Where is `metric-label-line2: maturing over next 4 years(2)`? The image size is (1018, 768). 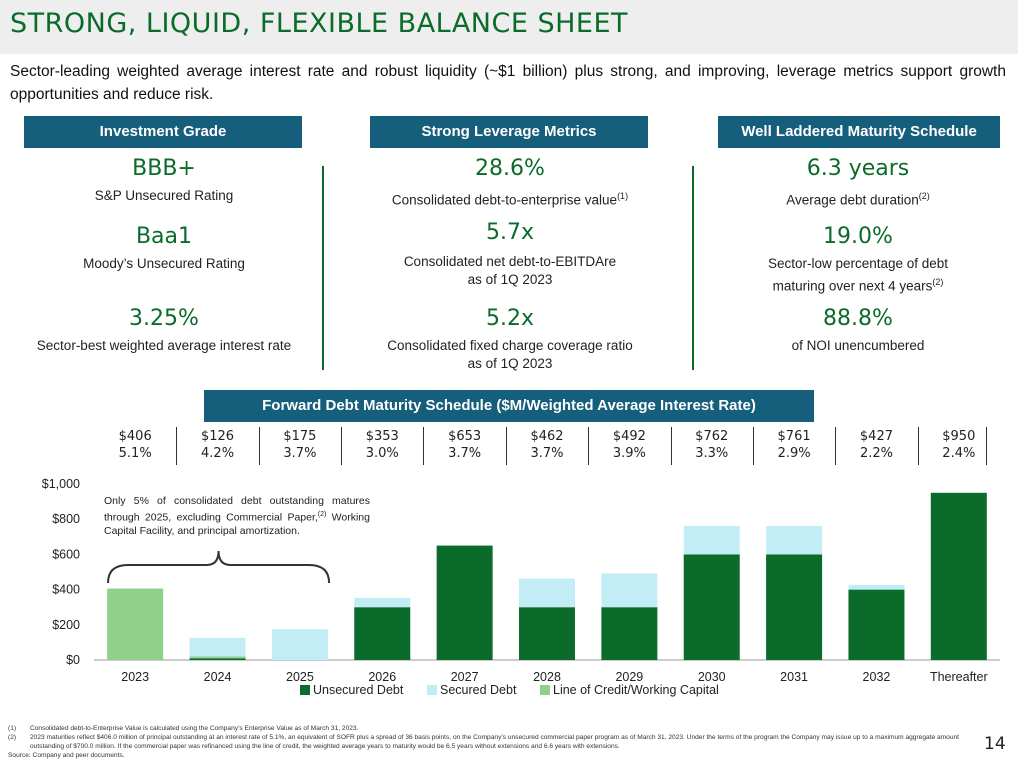
metric-label-line2: maturing over next 4 years(2) is located at coordinates (858, 285).